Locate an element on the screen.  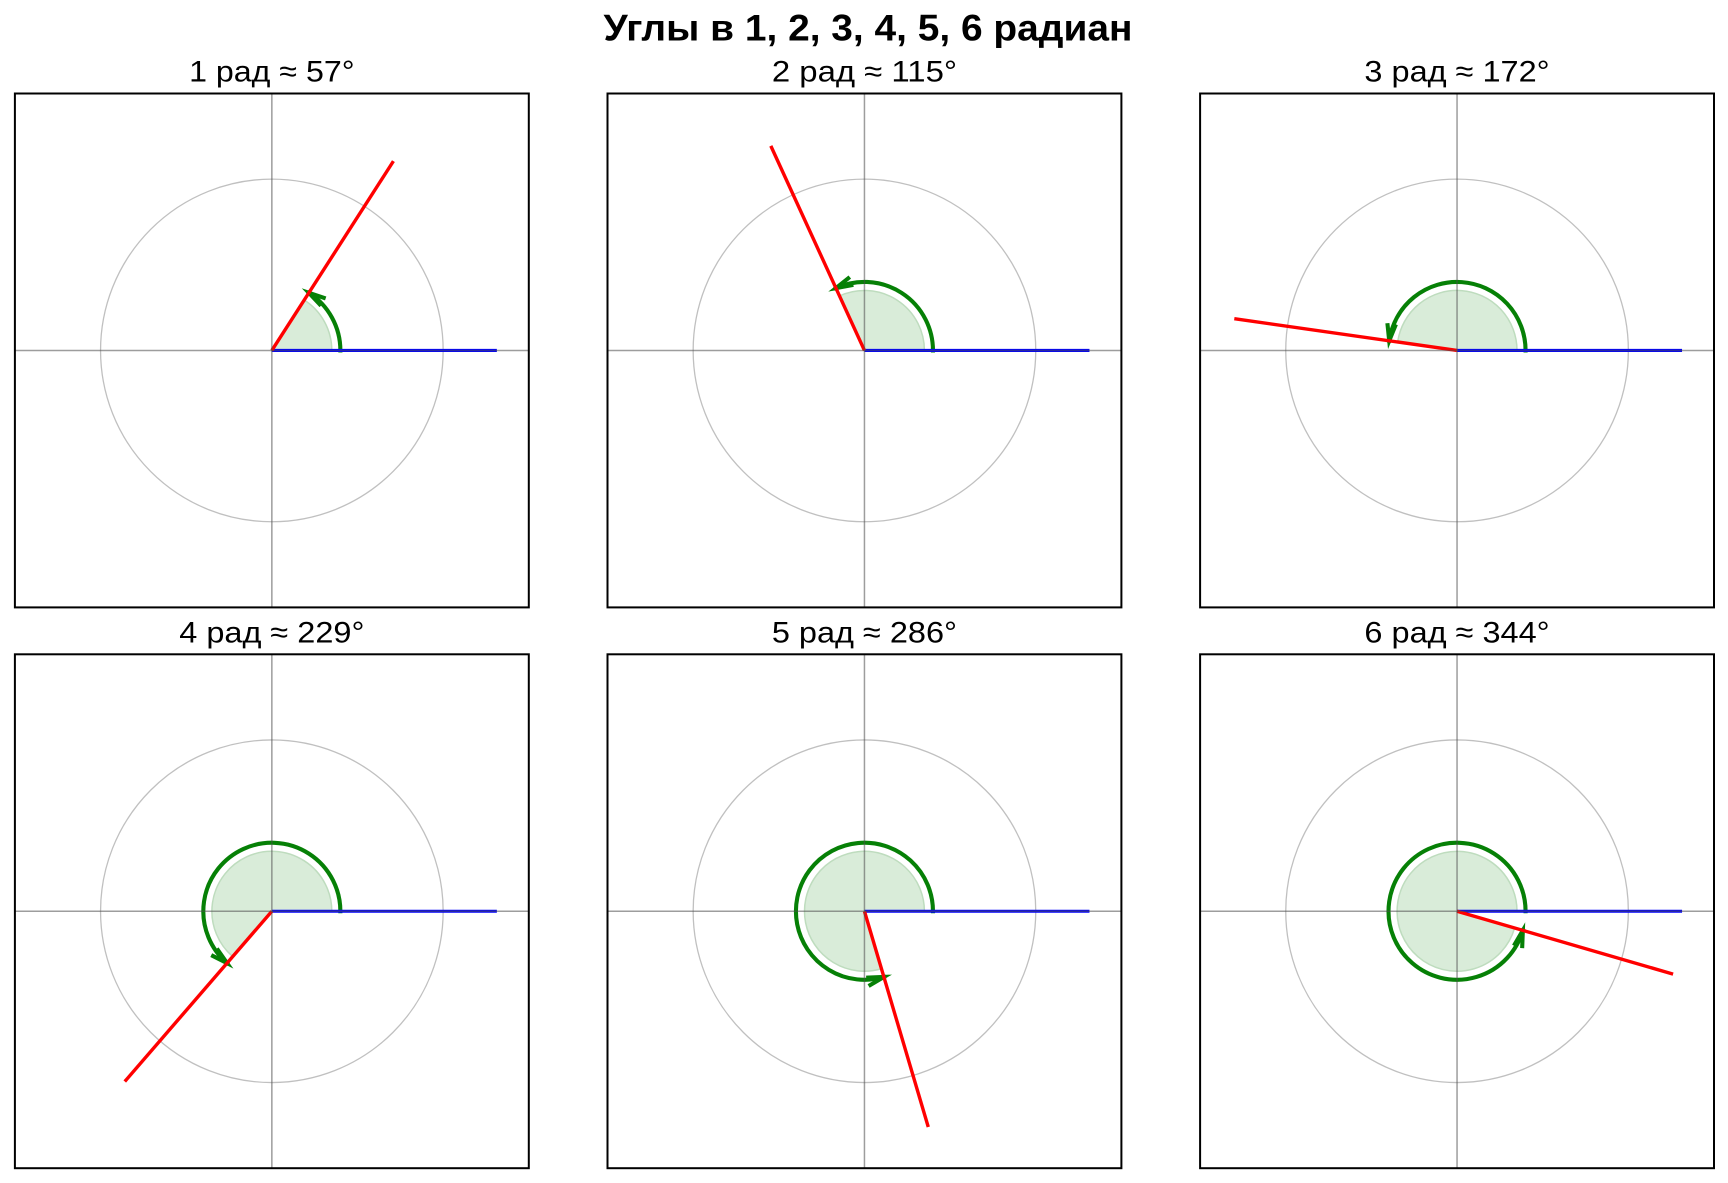
svg-text: 2 рад ≈ 115° is located at coordinates (864, 71).